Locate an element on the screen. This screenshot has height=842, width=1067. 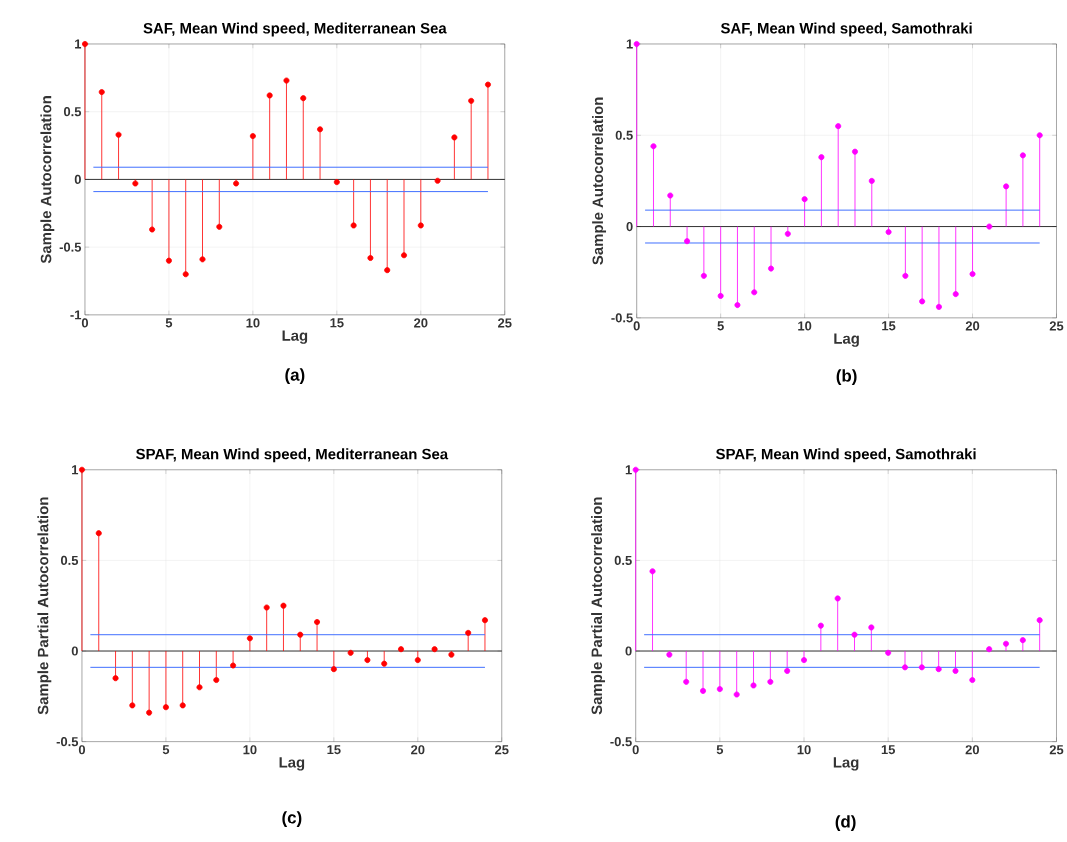
chart-title: SAF, Mean Wind speed, Samothraki is located at coordinates (846, 29).